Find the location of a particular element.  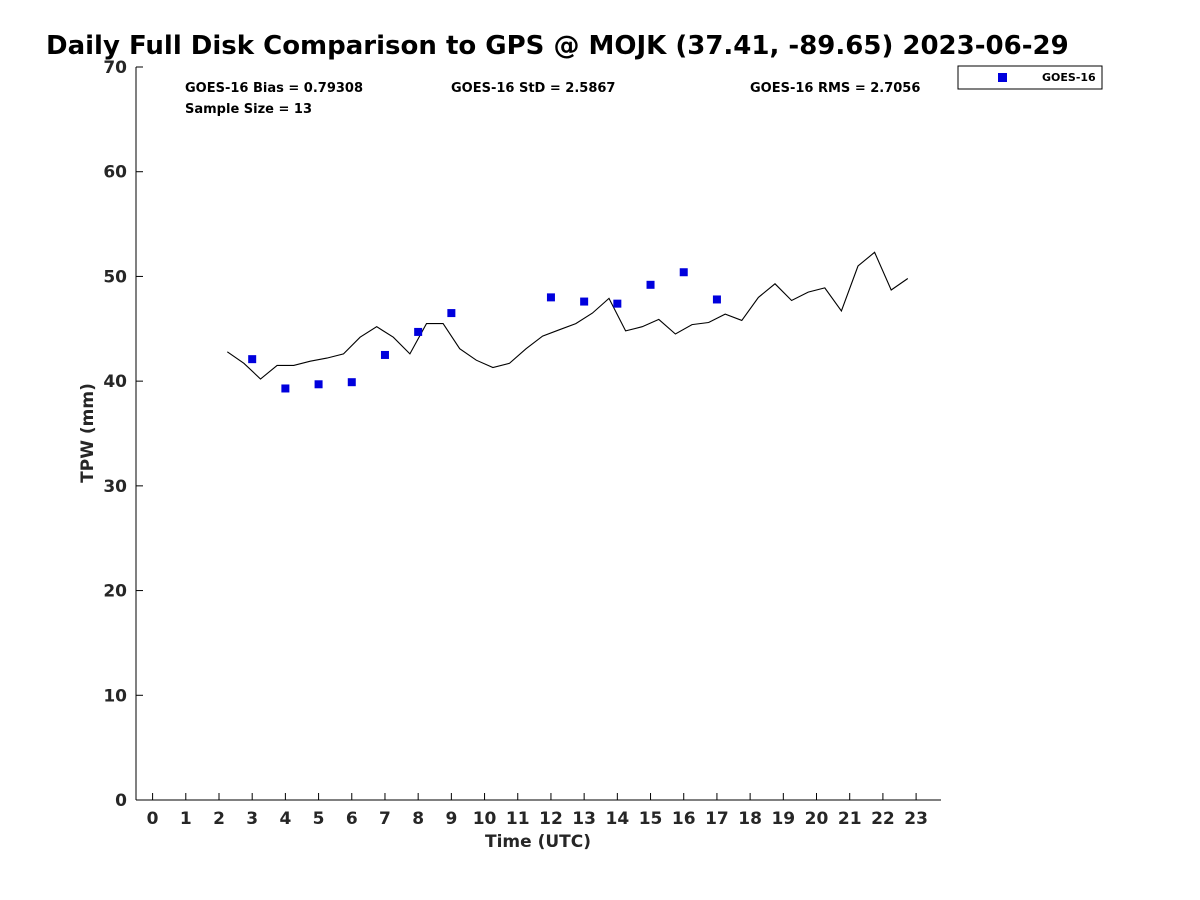

goes16-points is located at coordinates (484, 330).